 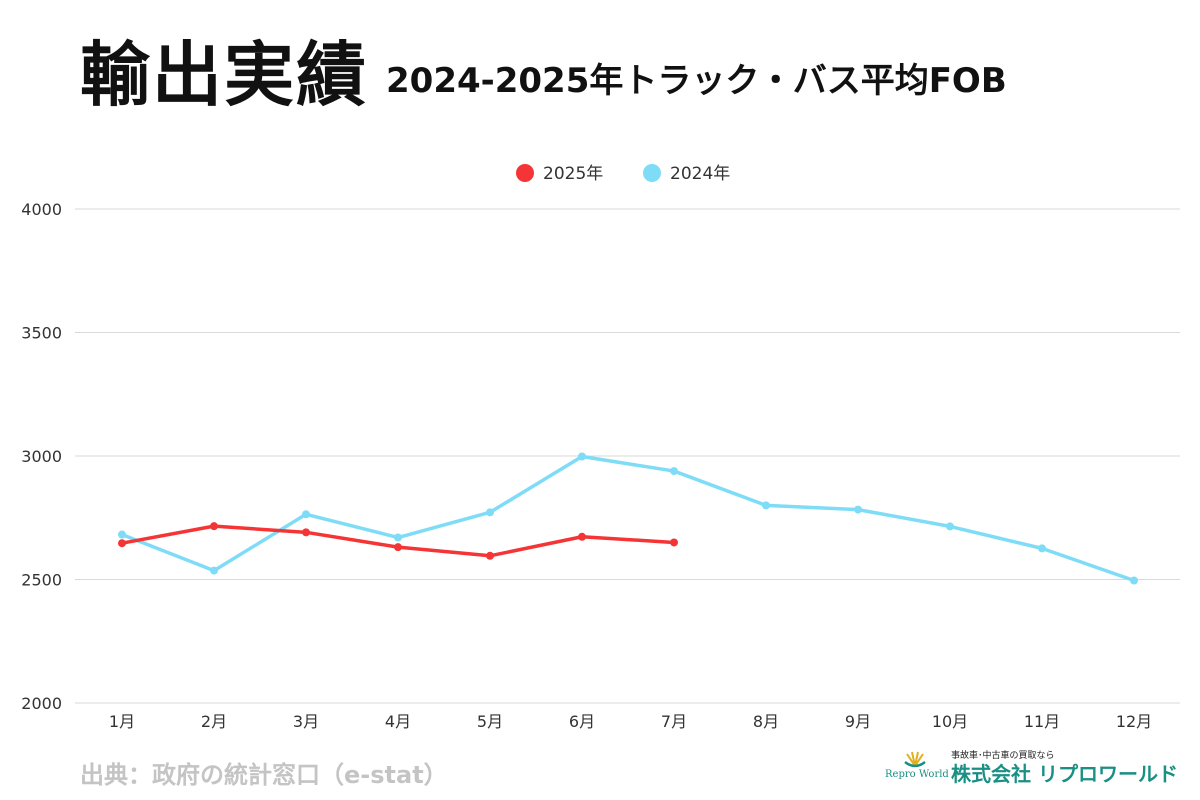 I want to click on y-tick-label: 3500, so click(x=41, y=333).